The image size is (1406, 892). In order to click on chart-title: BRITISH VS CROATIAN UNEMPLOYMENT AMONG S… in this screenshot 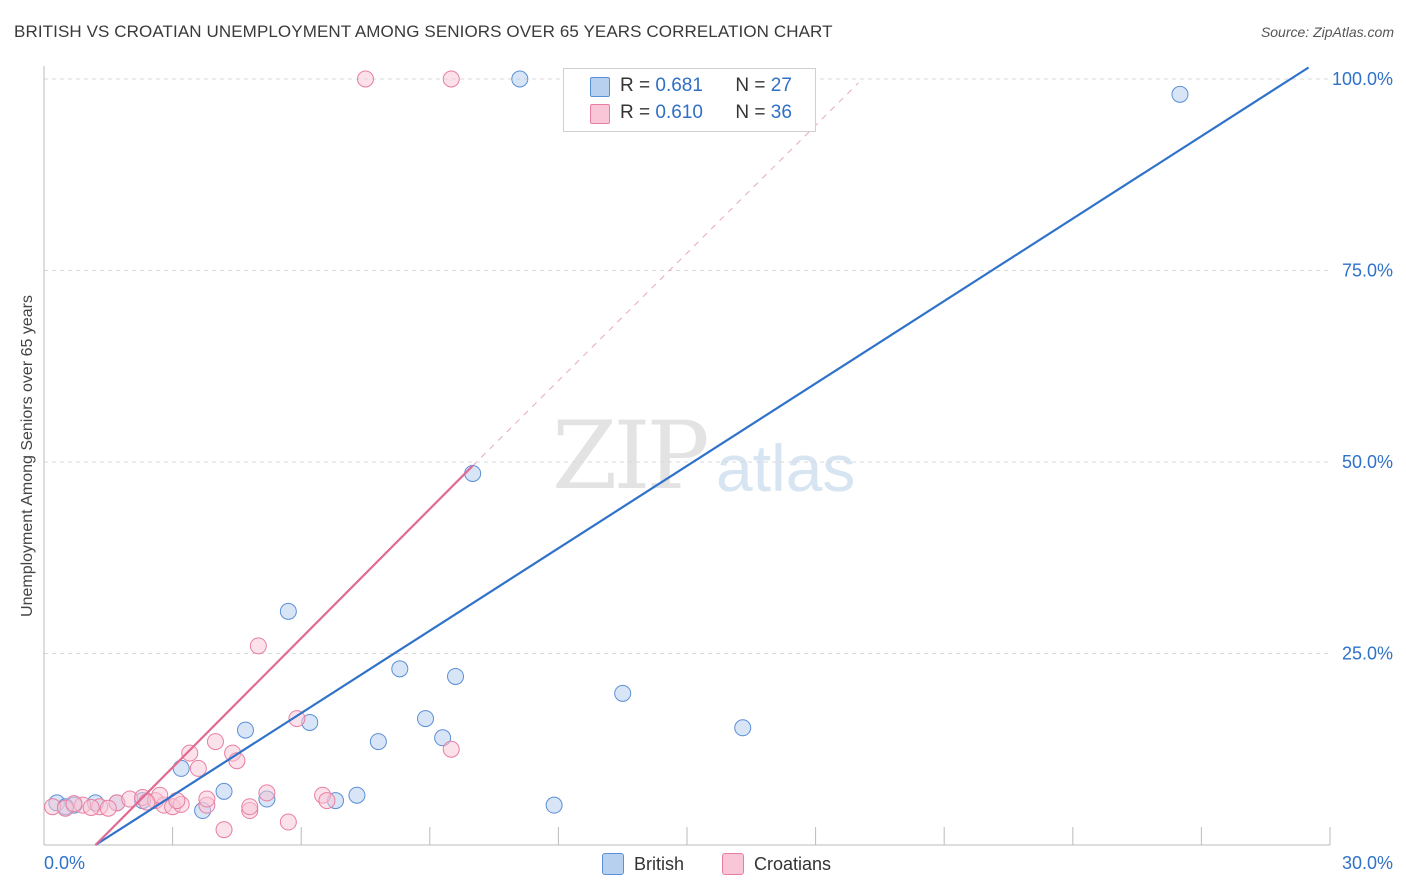, I will do `click(423, 31)`.